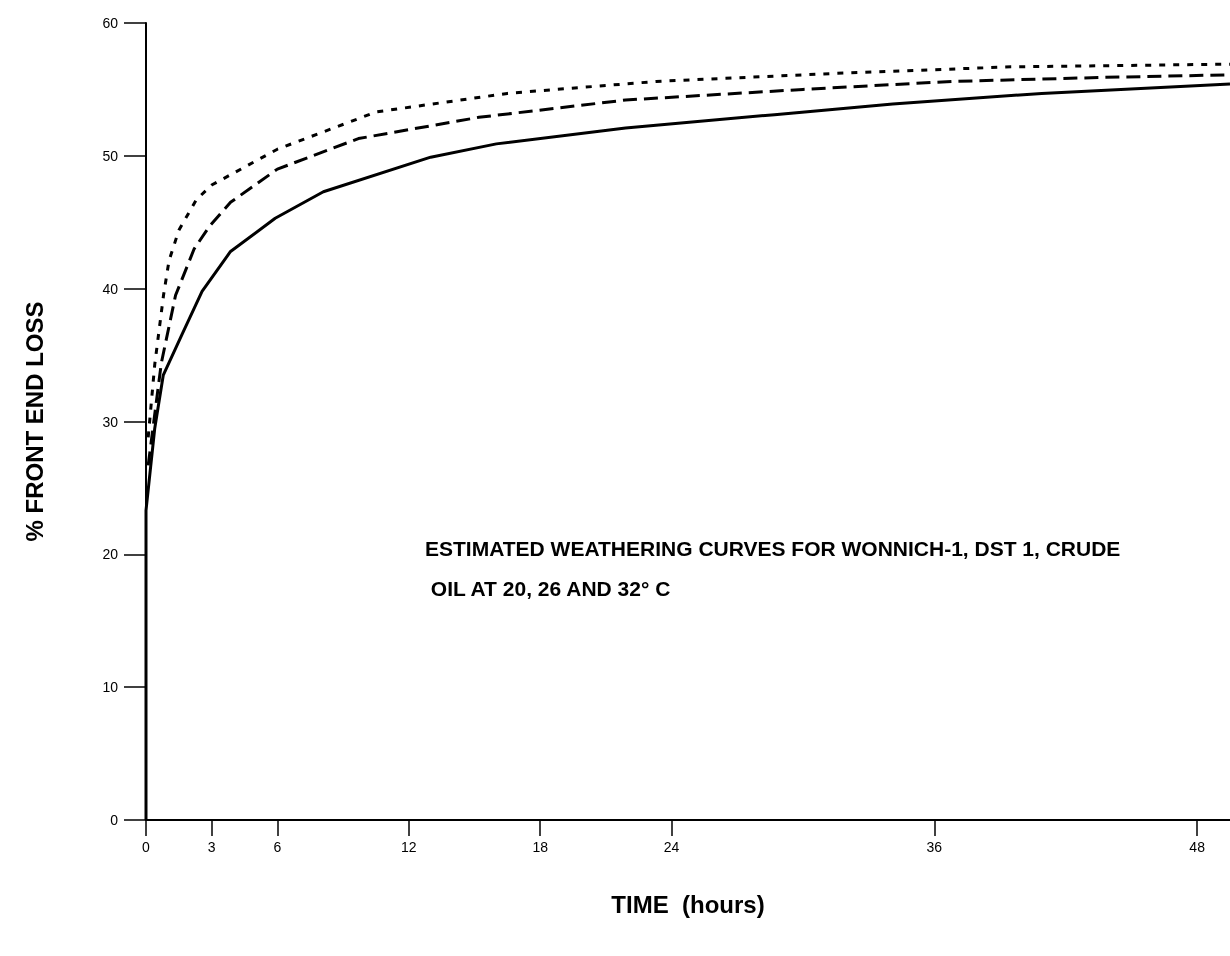  What do you see at coordinates (688, 904) in the screenshot?
I see `x-axis-title: TIME (hours)` at bounding box center [688, 904].